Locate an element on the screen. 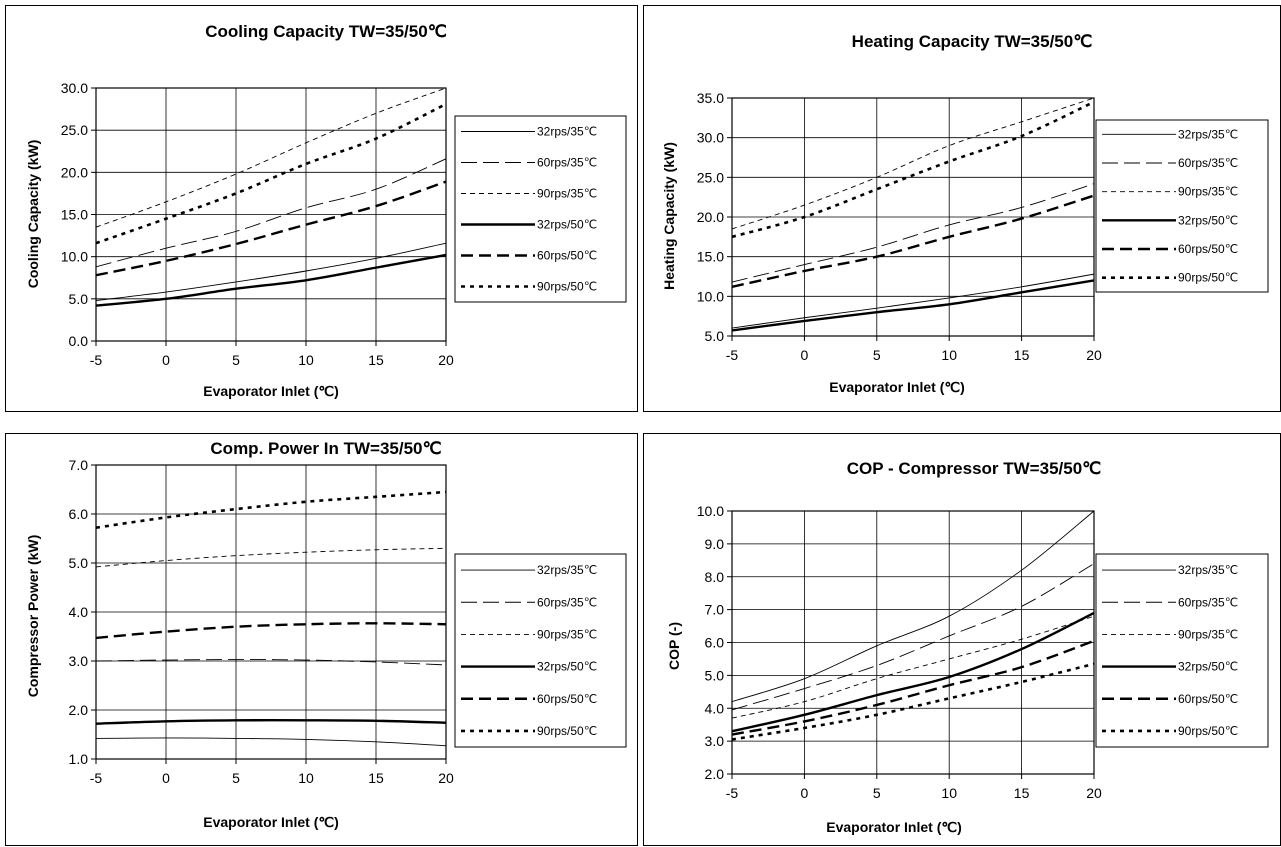  y-tick-label: 7.0 is located at coordinates (79, 465).